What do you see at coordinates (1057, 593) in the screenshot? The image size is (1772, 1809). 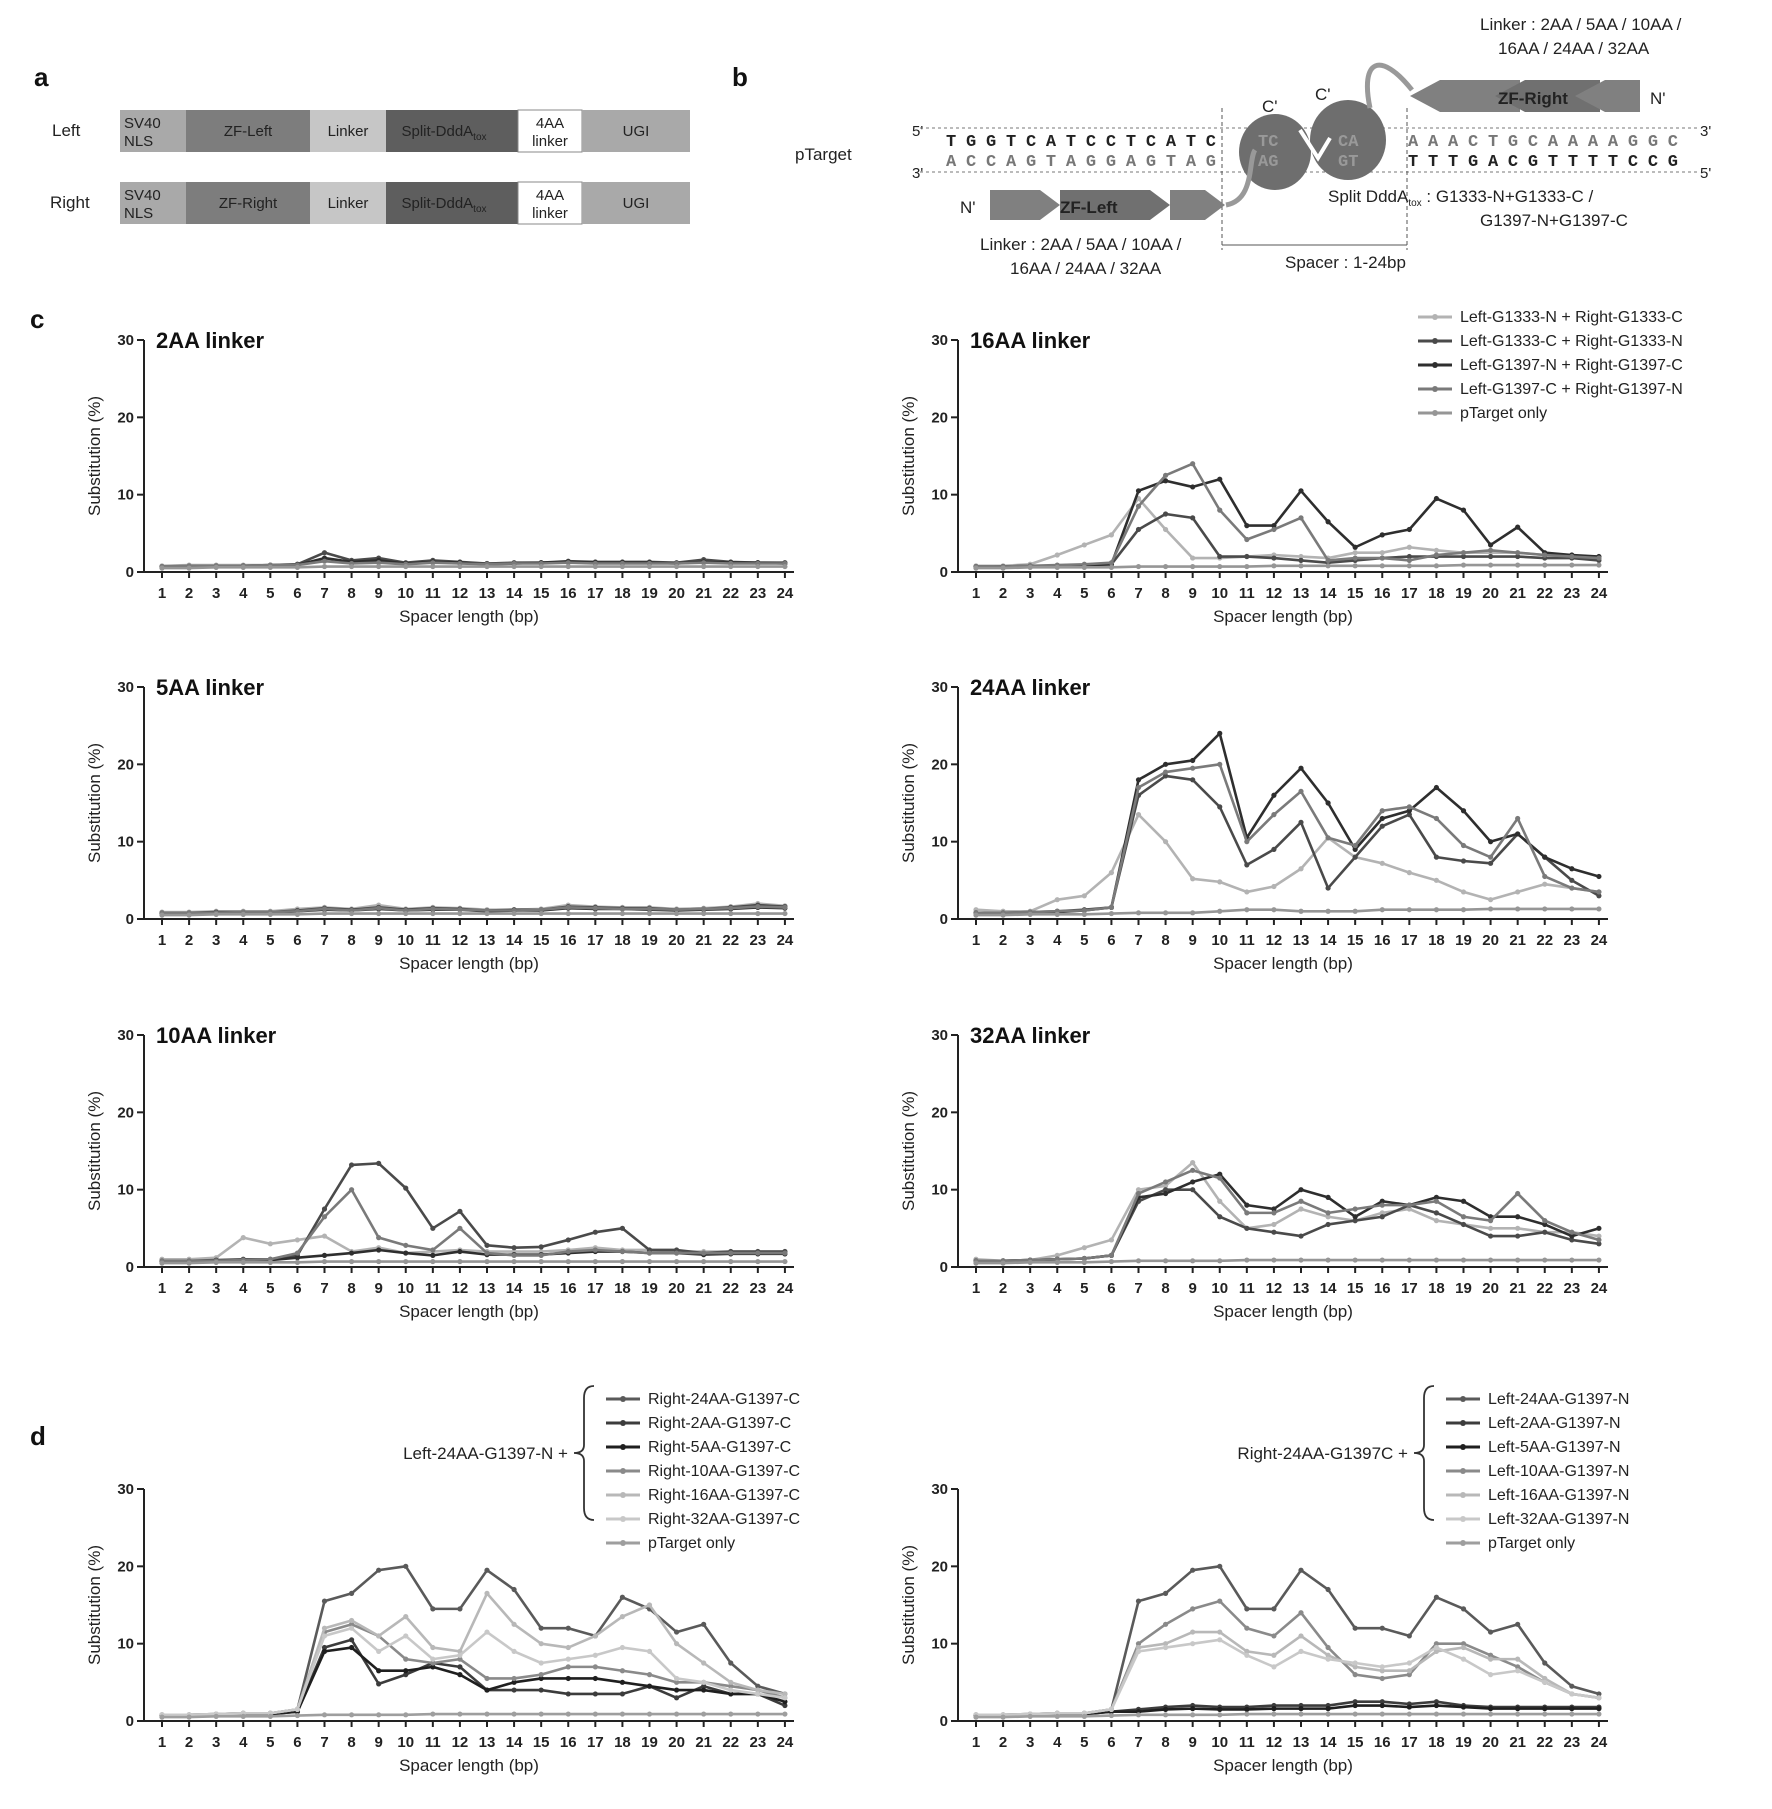 I see `x-tick-label: 4` at bounding box center [1057, 593].